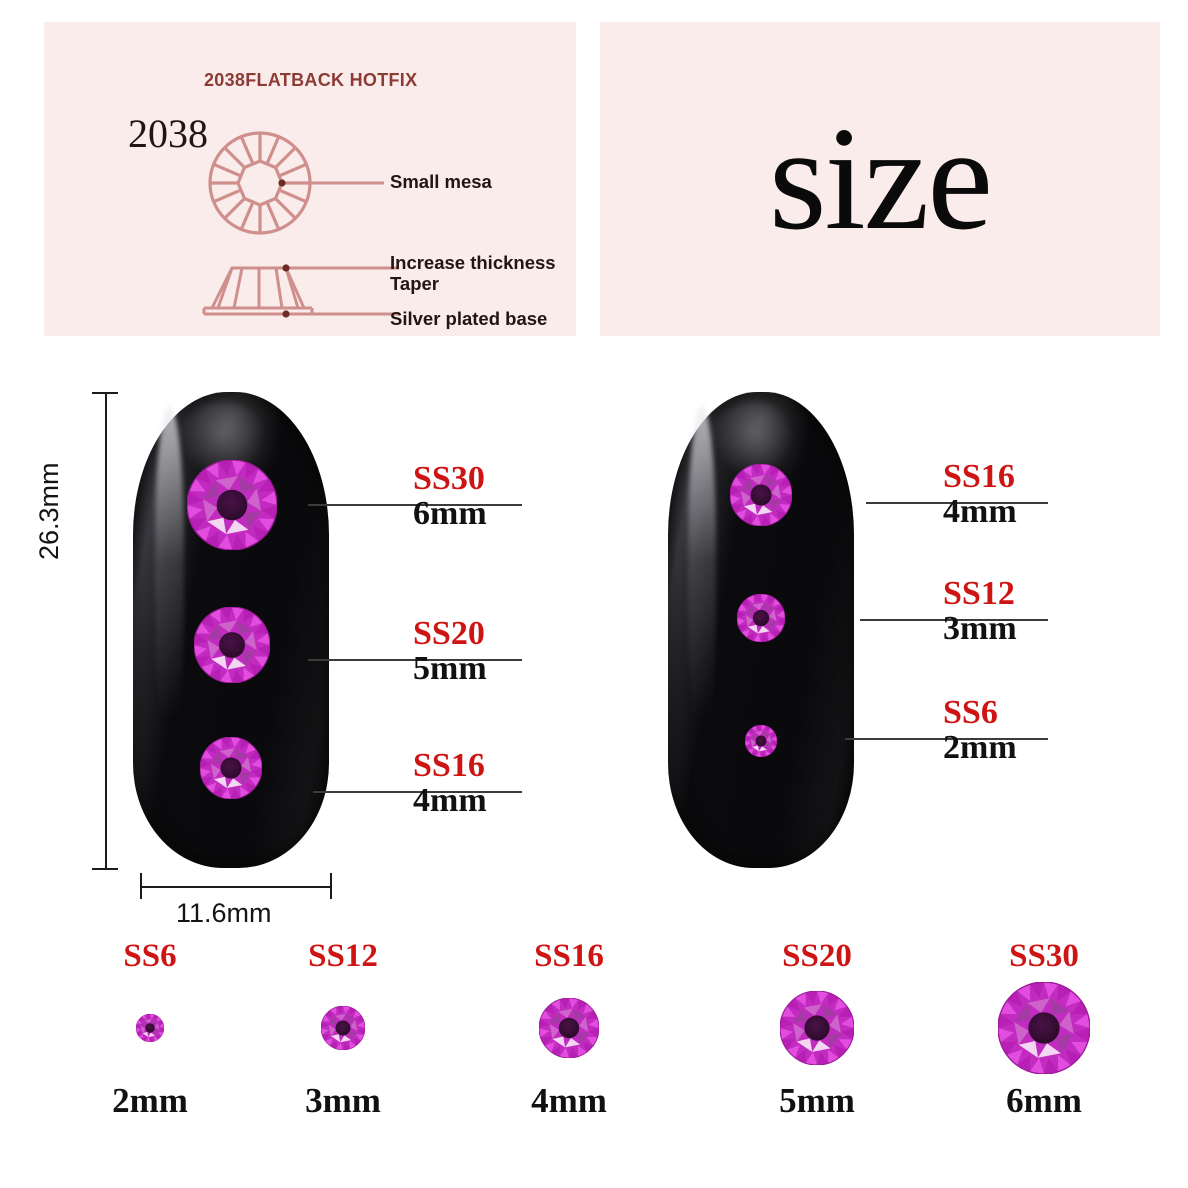  I want to click on callout-ss20: SS20 5mm, so click(450, 652).